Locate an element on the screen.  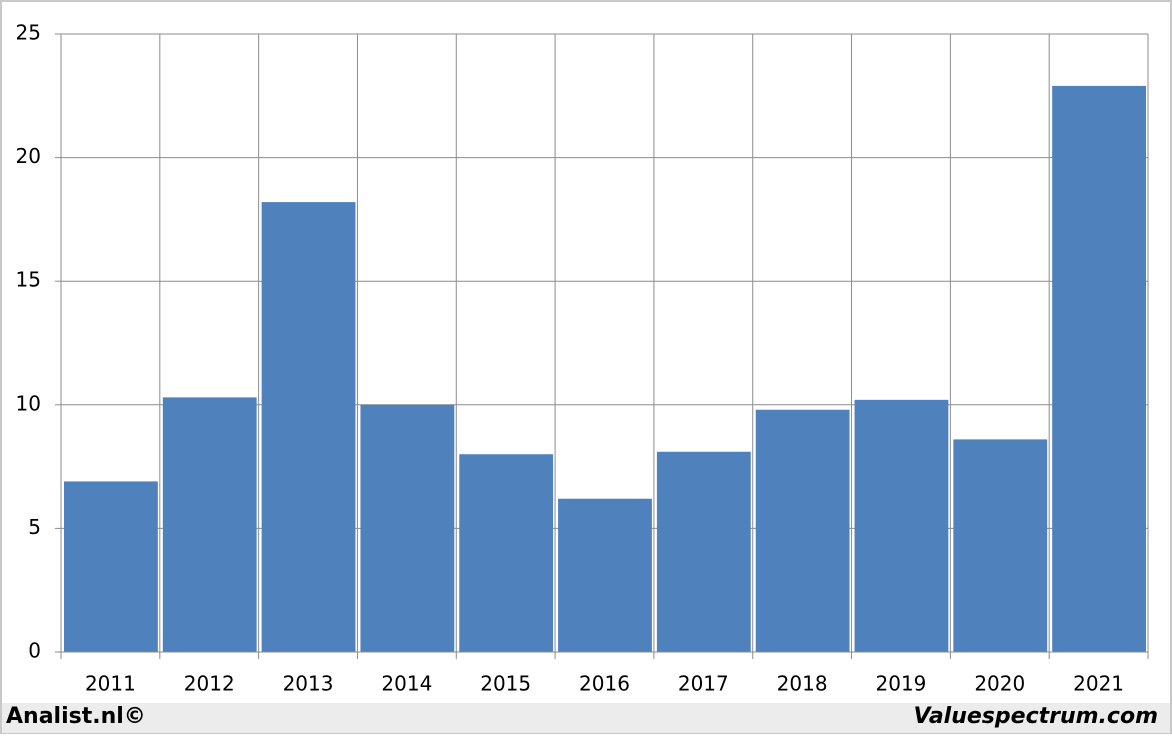
y-tick-label: 0 is located at coordinates (34, 651).